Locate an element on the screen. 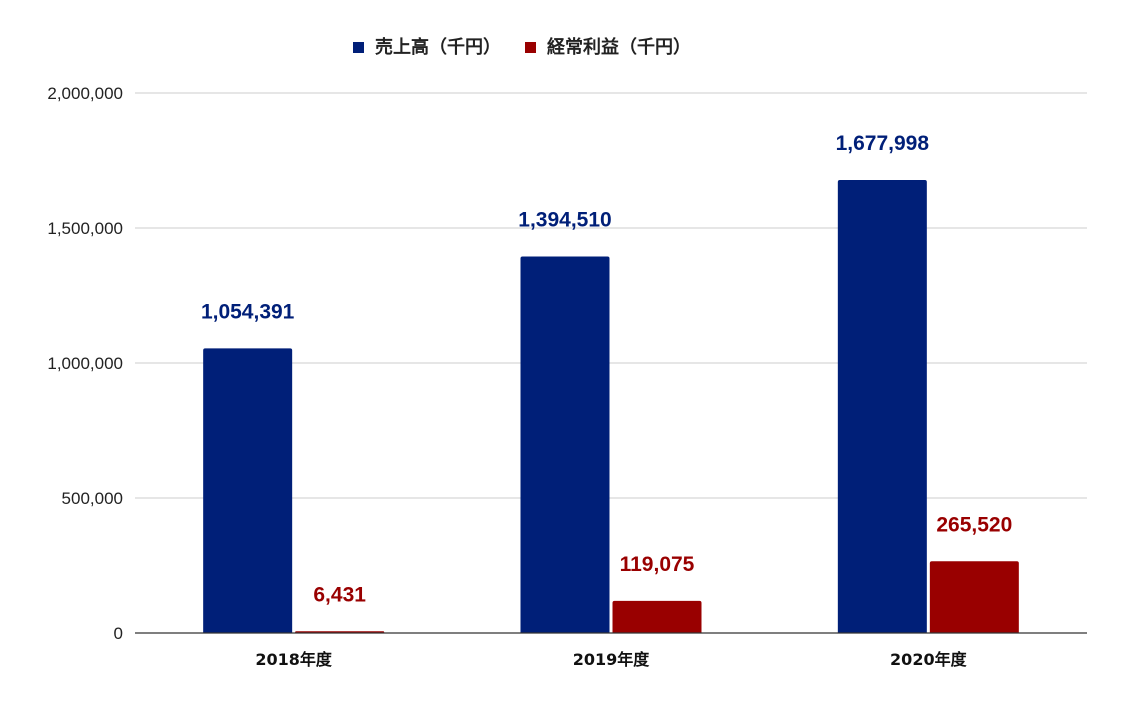  y-tick-label: 1,500,000 is located at coordinates (85, 228).